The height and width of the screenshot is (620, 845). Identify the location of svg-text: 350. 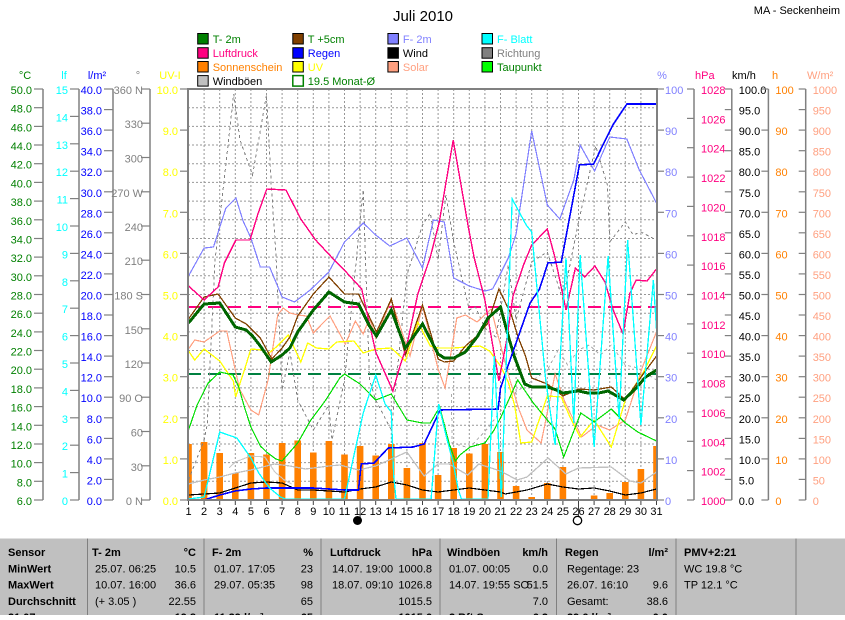
(822, 358).